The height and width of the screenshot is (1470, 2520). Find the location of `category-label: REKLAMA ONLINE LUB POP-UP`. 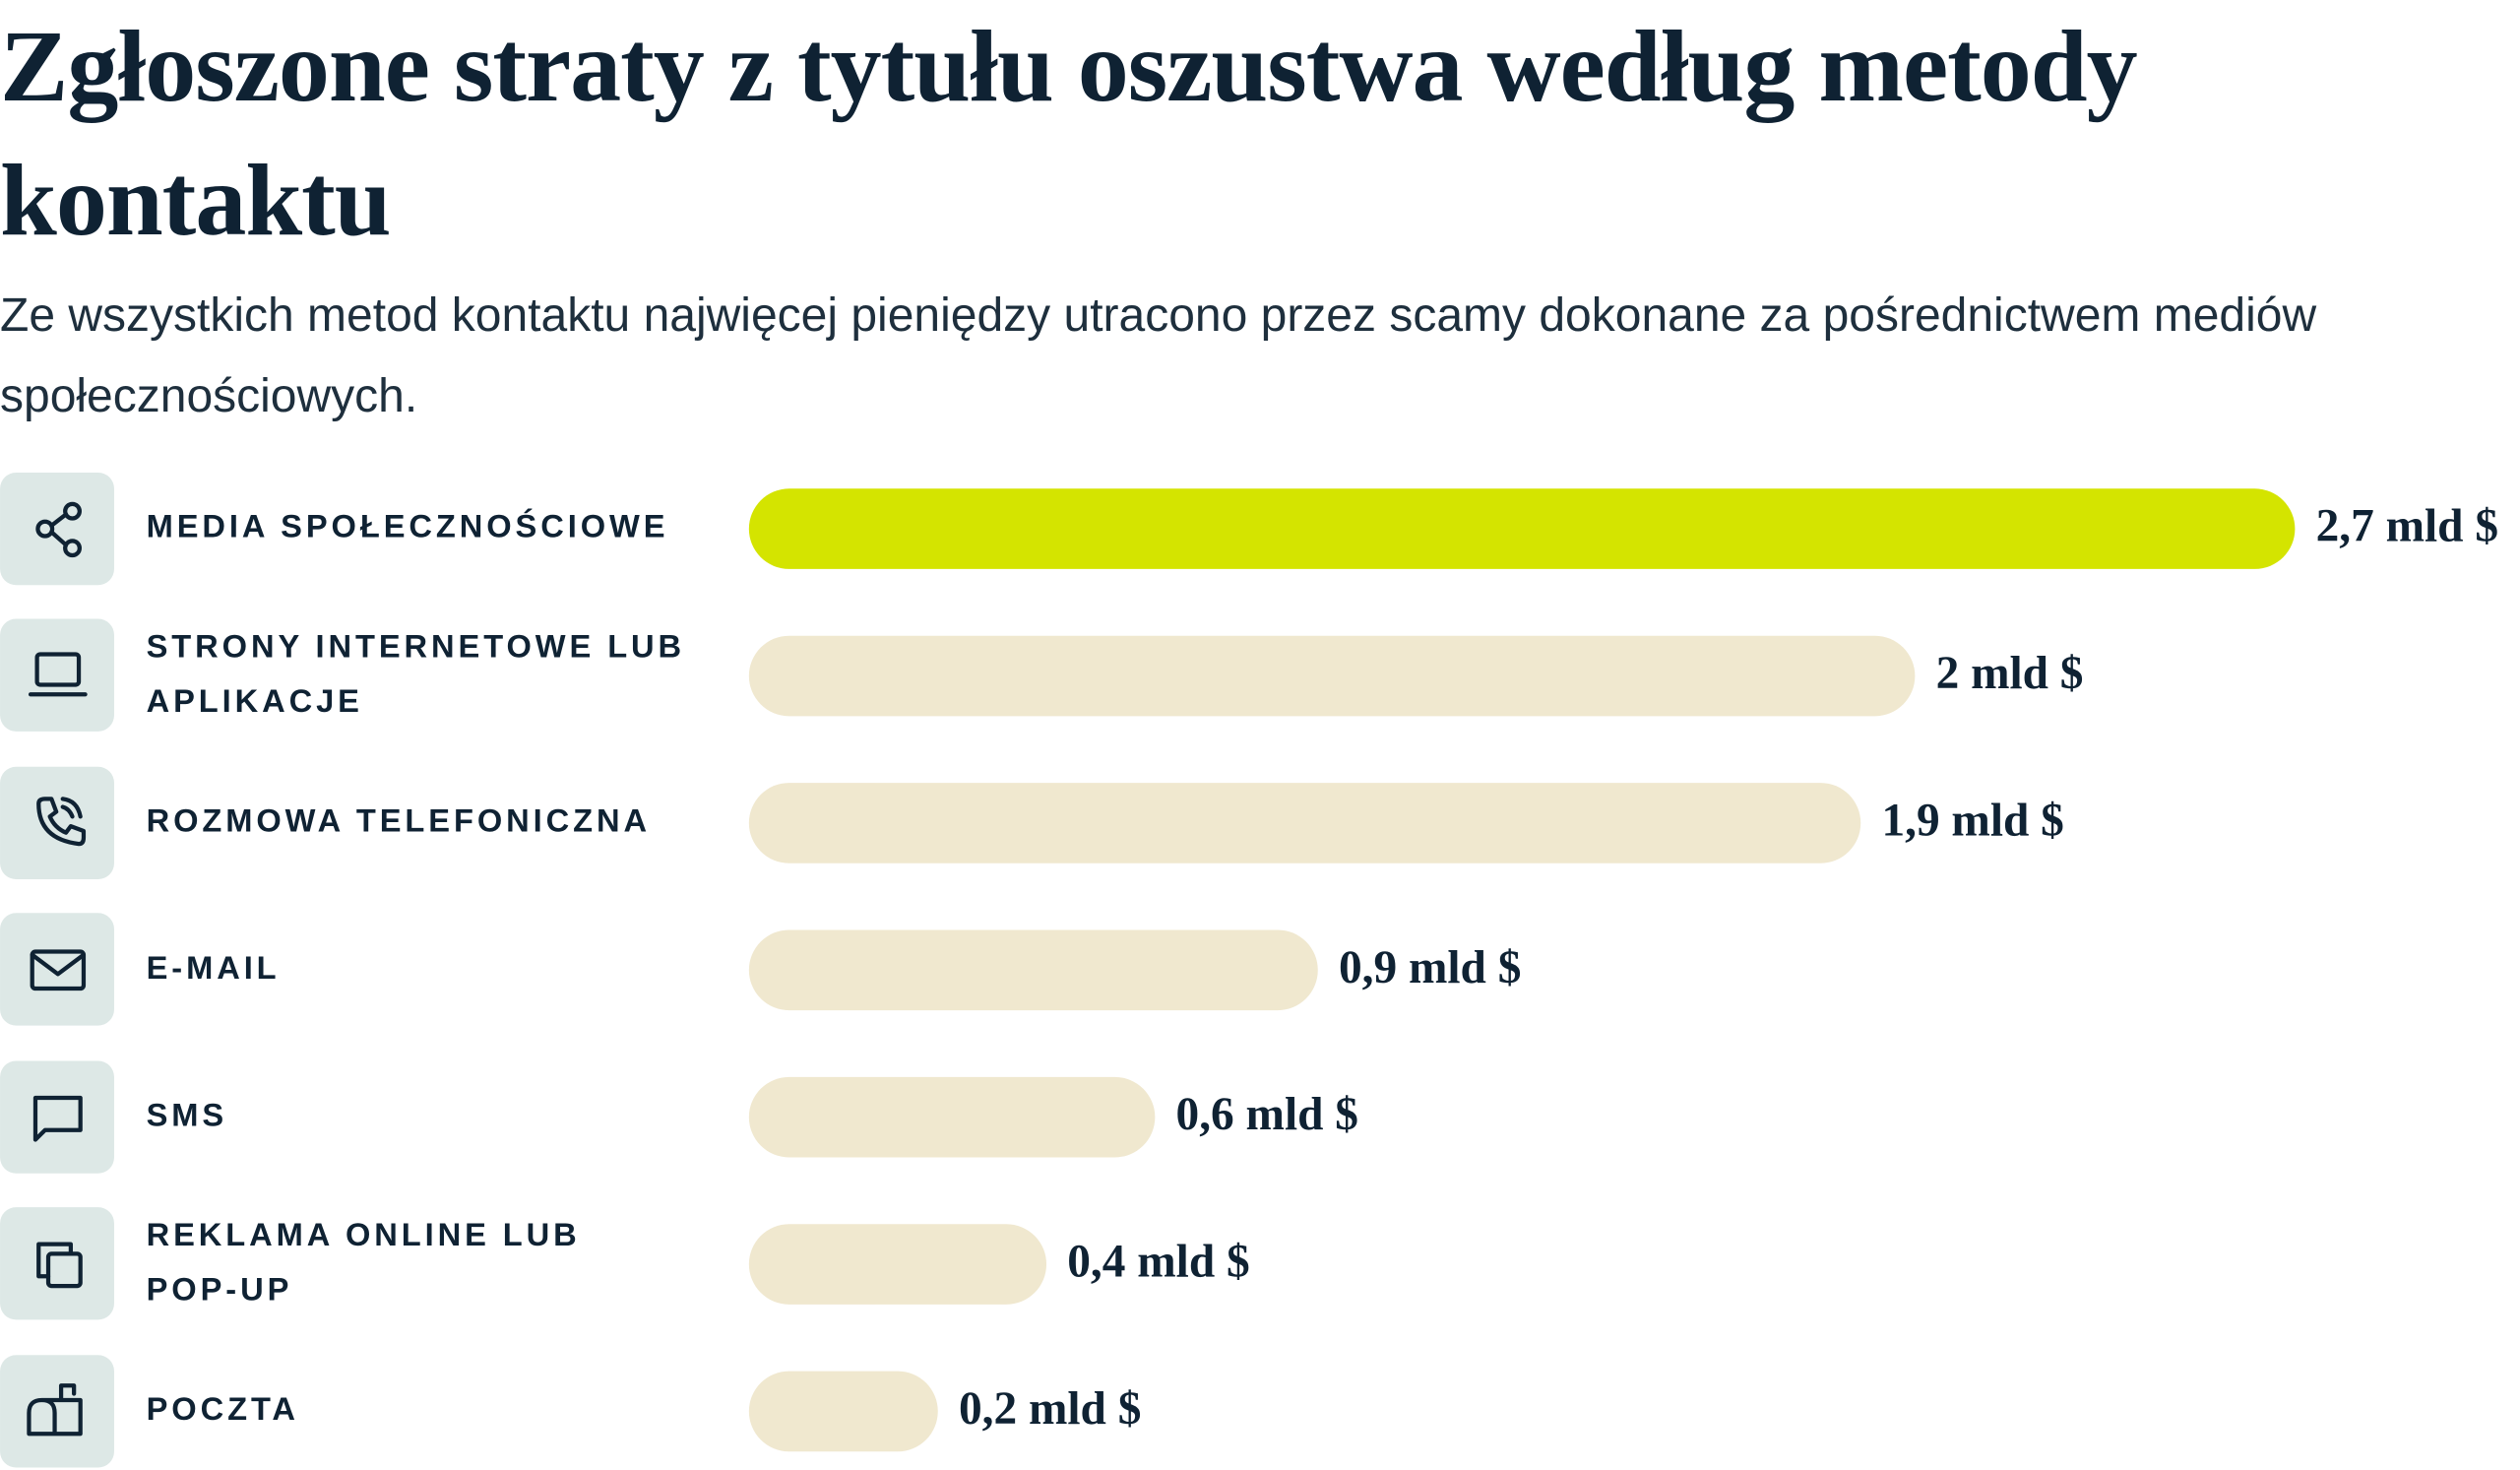

category-label: REKLAMA ONLINE LUB POP-UP is located at coordinates (364, 1262).